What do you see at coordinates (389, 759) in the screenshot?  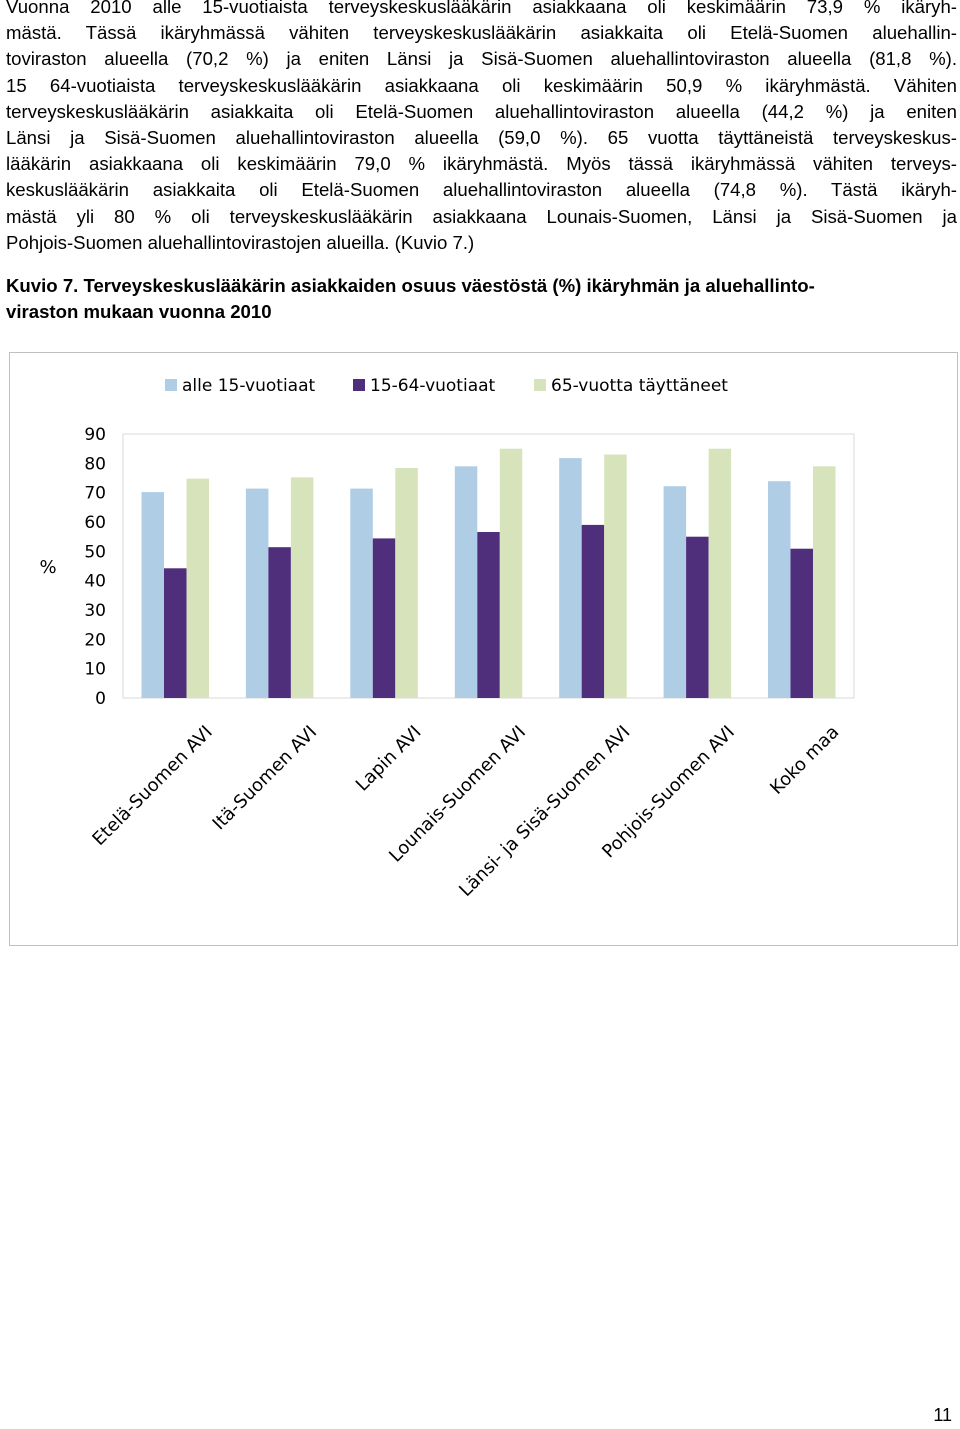 I see `category-label: Lapin AVI` at bounding box center [389, 759].